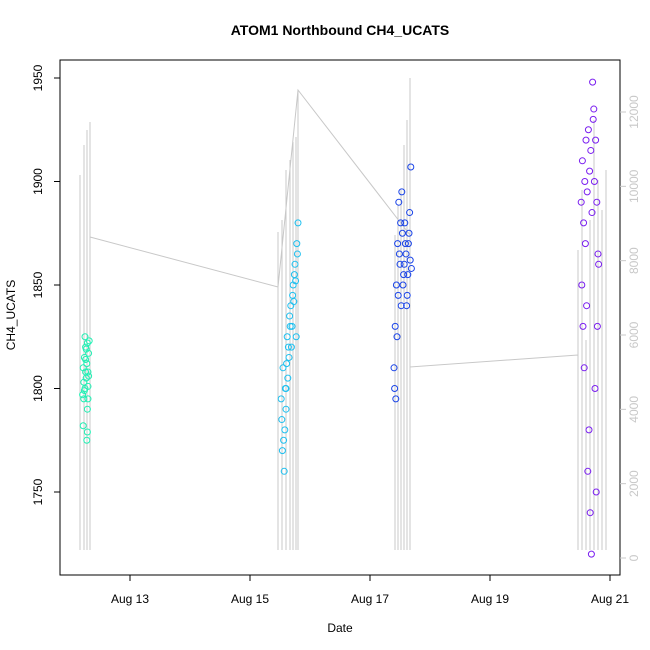 The width and height of the screenshot is (650, 650). Describe the element at coordinates (634, 112) in the screenshot. I see `y2-tick-label: 12000` at that location.